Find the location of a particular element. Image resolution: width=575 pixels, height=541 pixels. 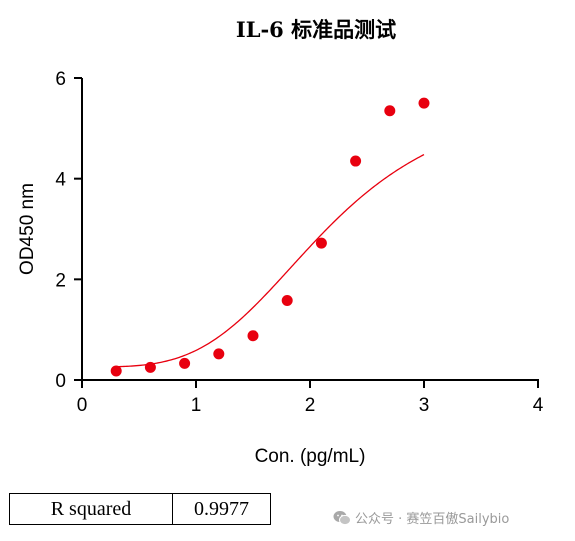

y-tick-label: 2 is located at coordinates (60, 280).